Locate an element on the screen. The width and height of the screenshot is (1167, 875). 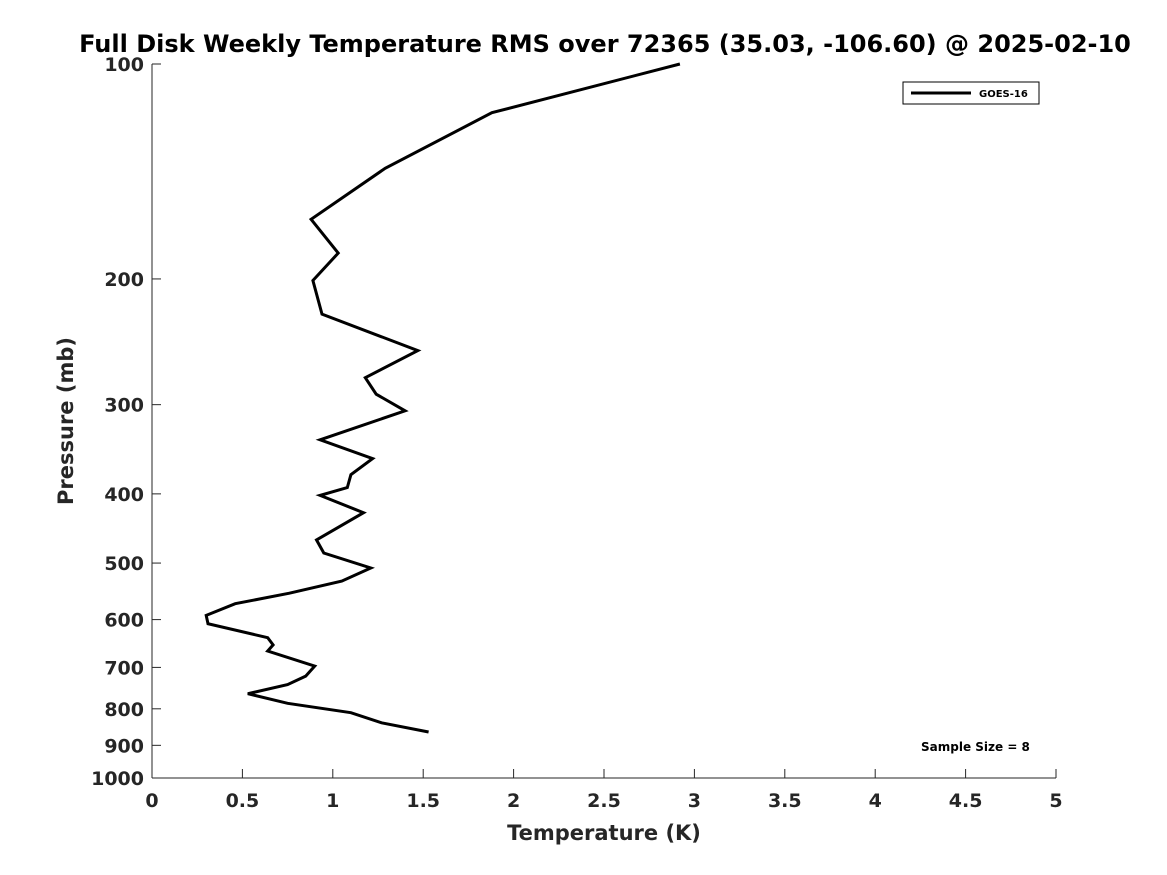
y-tick-label: 800 is located at coordinates (124, 710).